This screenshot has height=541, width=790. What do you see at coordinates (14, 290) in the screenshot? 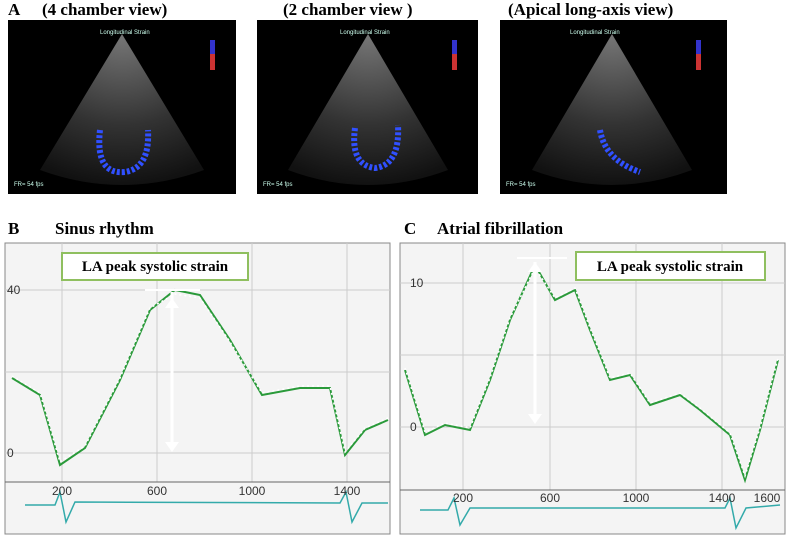
I see `y-label: 40` at bounding box center [14, 290].